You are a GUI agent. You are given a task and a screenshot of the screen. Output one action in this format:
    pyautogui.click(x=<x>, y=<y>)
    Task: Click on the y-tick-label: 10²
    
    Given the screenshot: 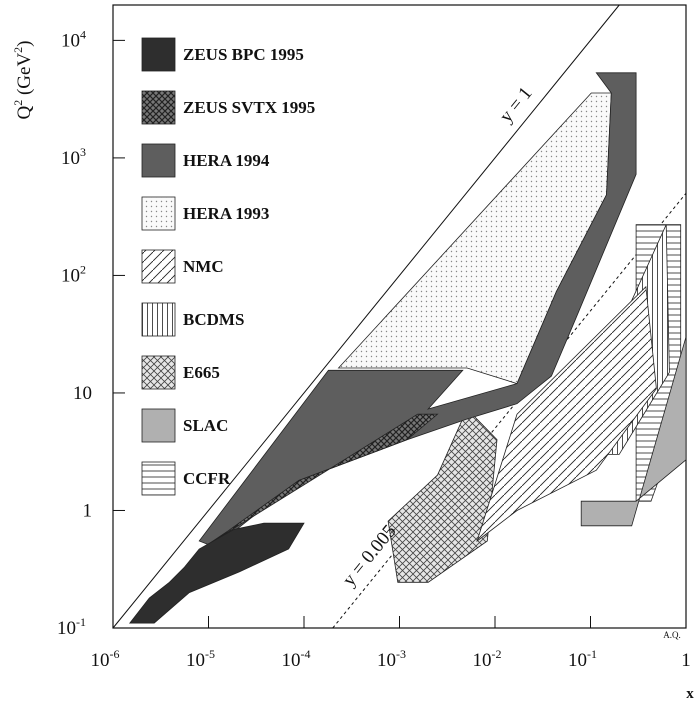 What is the action you would take?
    pyautogui.click(x=73, y=274)
    